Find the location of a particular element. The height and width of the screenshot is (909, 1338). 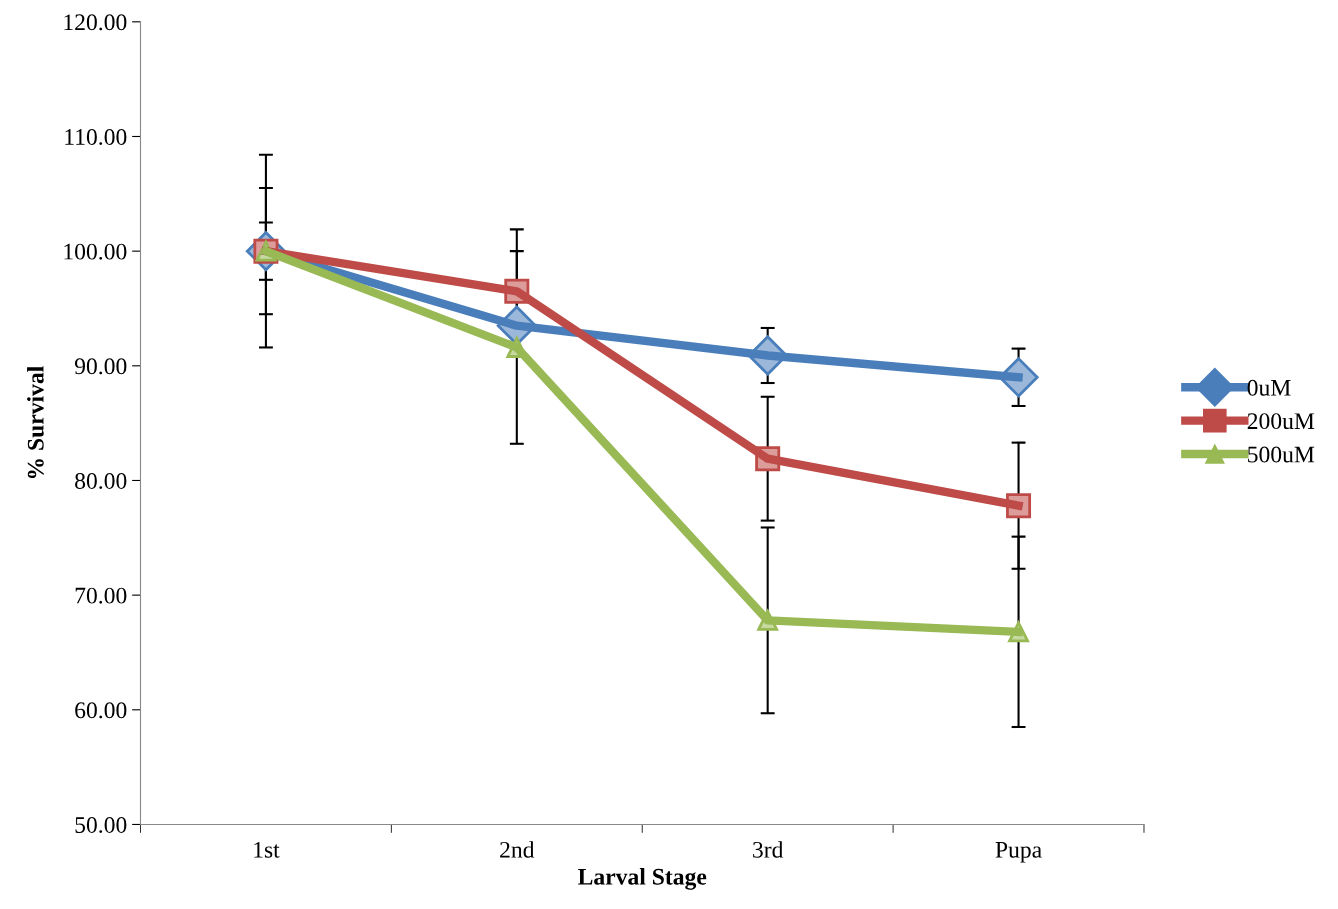

y-tick-label: 50.00 is located at coordinates (101, 824).